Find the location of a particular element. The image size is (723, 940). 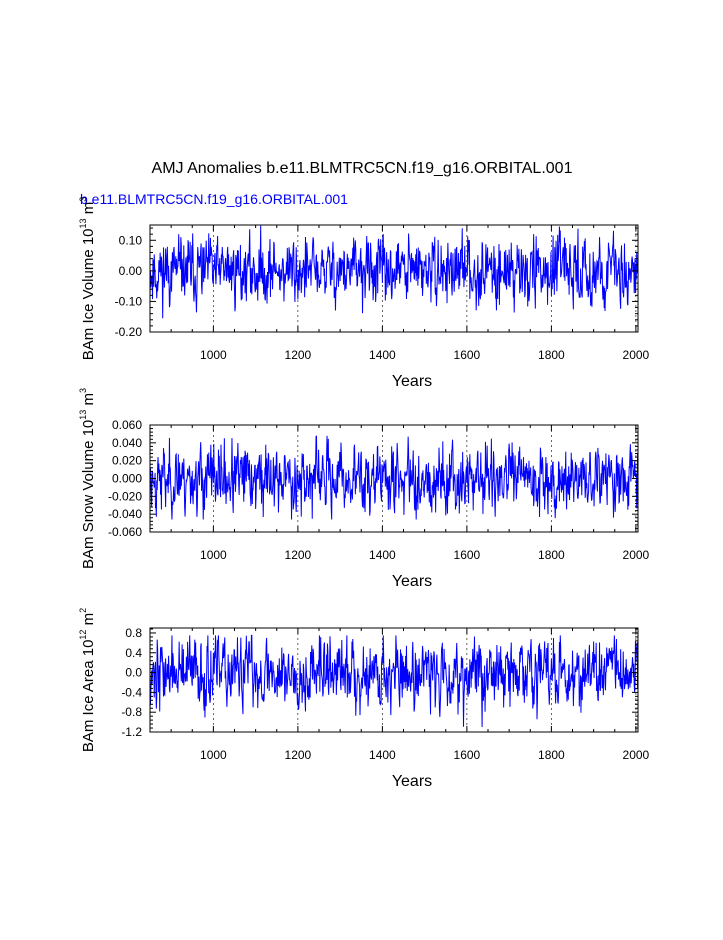

y-axis-label-1: BAm Ice Volume 1013 m3 is located at coordinates (87, 278).